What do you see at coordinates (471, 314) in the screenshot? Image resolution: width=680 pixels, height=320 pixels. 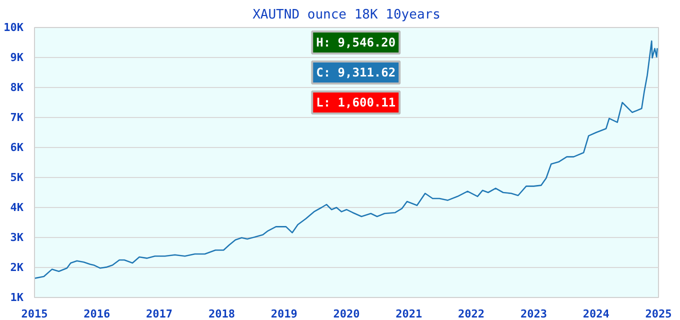 I see `x-tick-label: 2022` at bounding box center [471, 314].